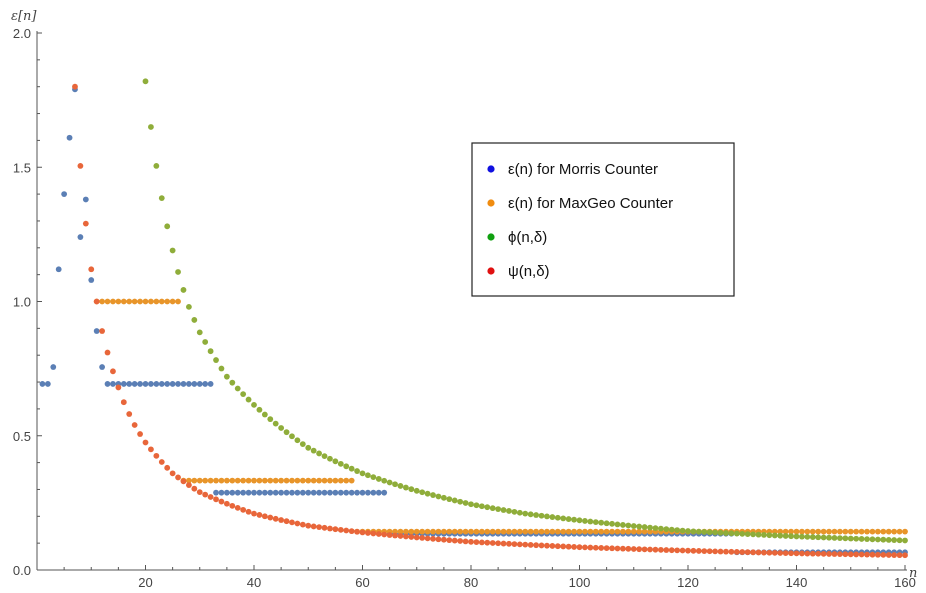 This screenshot has width=926, height=593. I want to click on x-tick-label: 140, so click(797, 582).